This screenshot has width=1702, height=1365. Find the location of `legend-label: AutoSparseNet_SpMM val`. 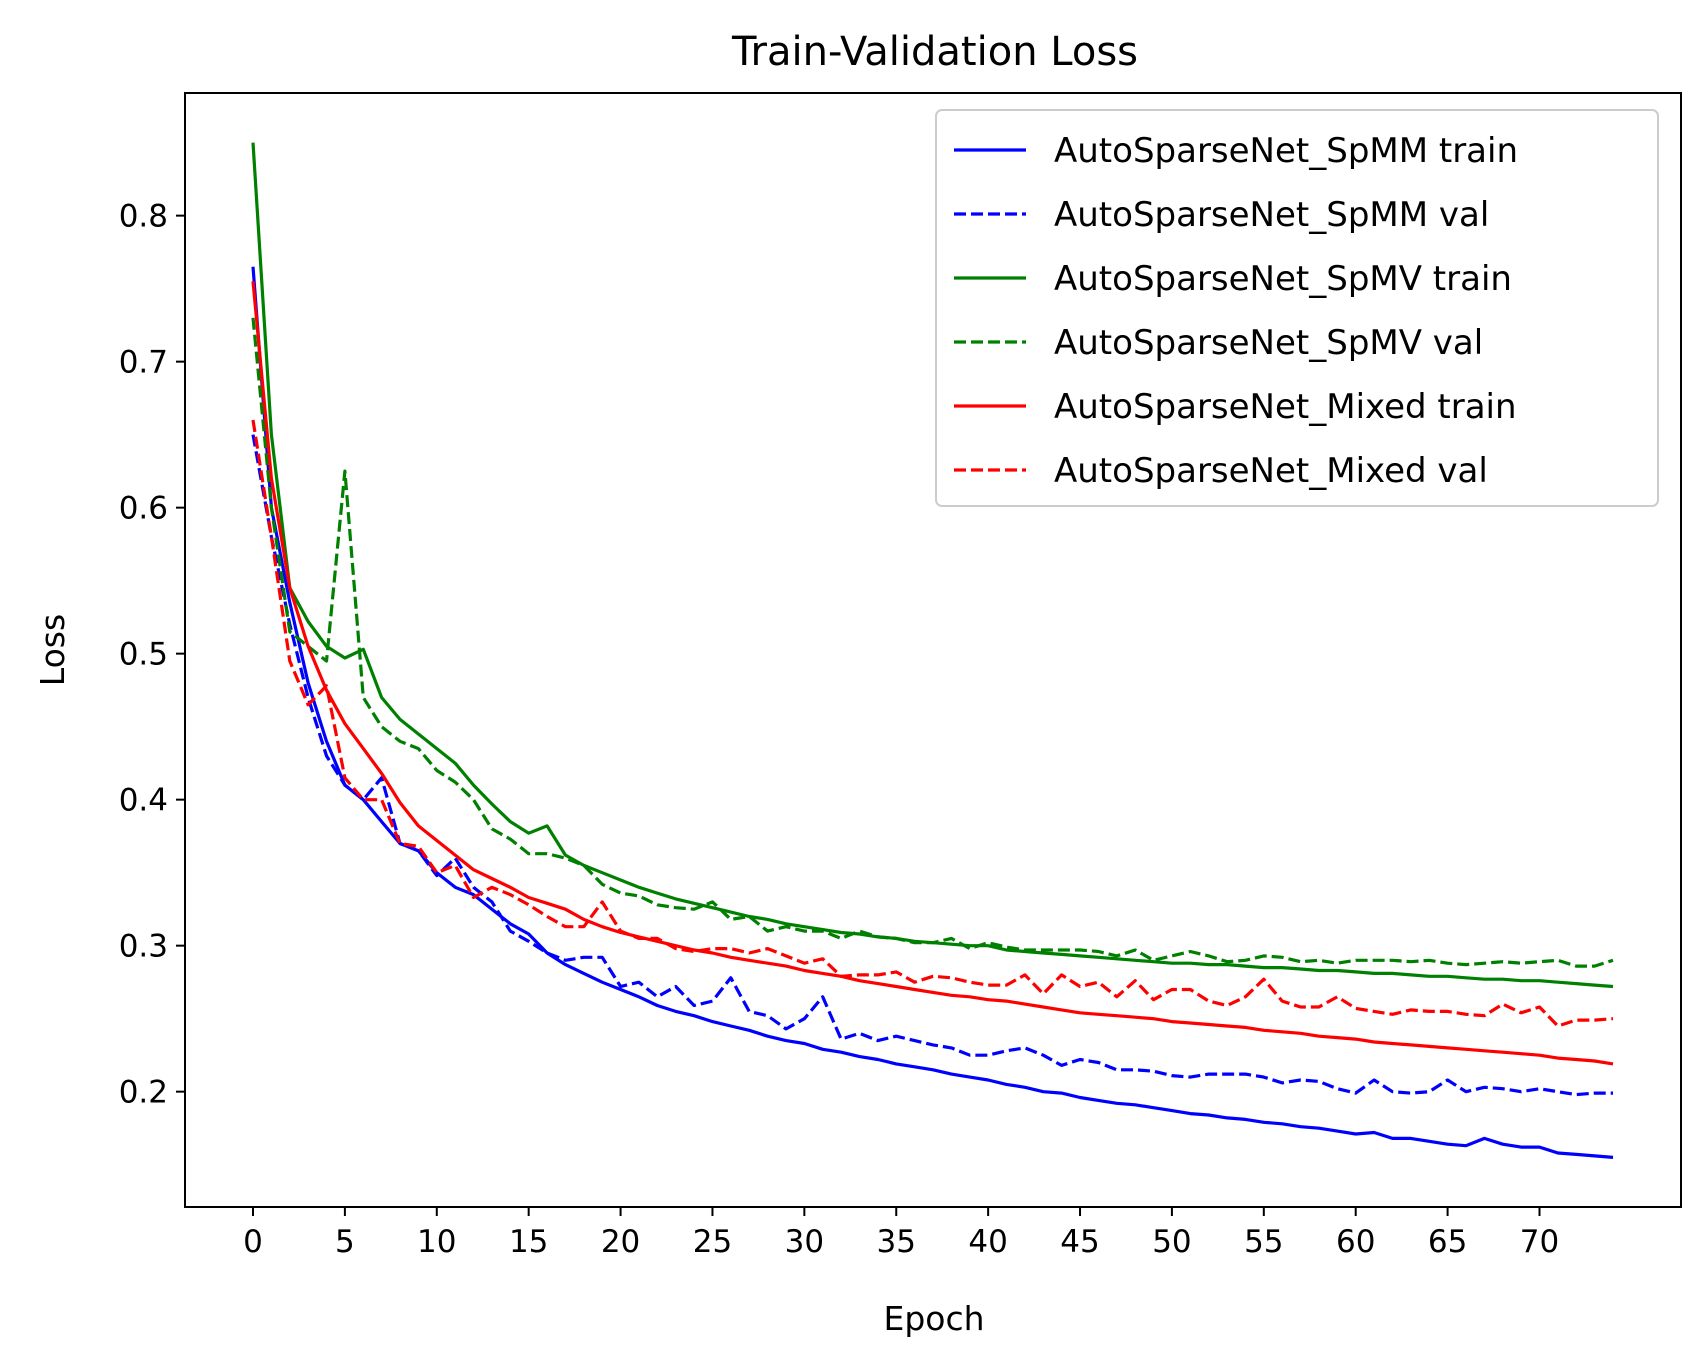

legend-label: AutoSparseNet_SpMM val is located at coordinates (1271, 215).